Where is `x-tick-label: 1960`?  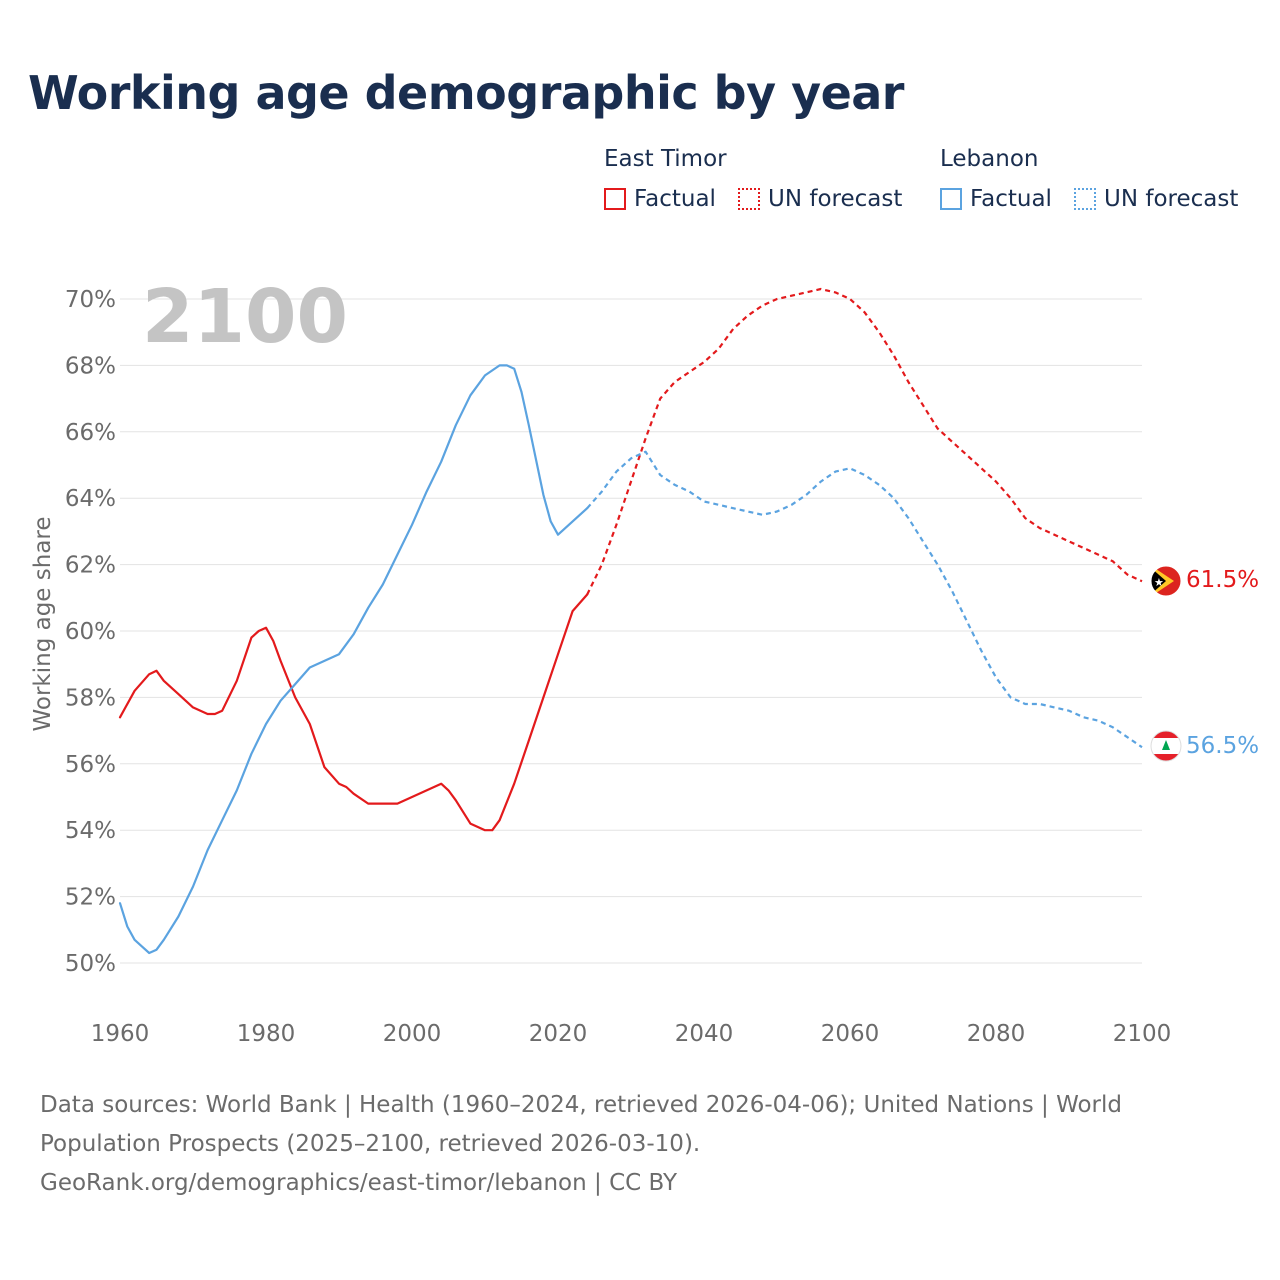 x-tick-label: 1960 is located at coordinates (120, 1034).